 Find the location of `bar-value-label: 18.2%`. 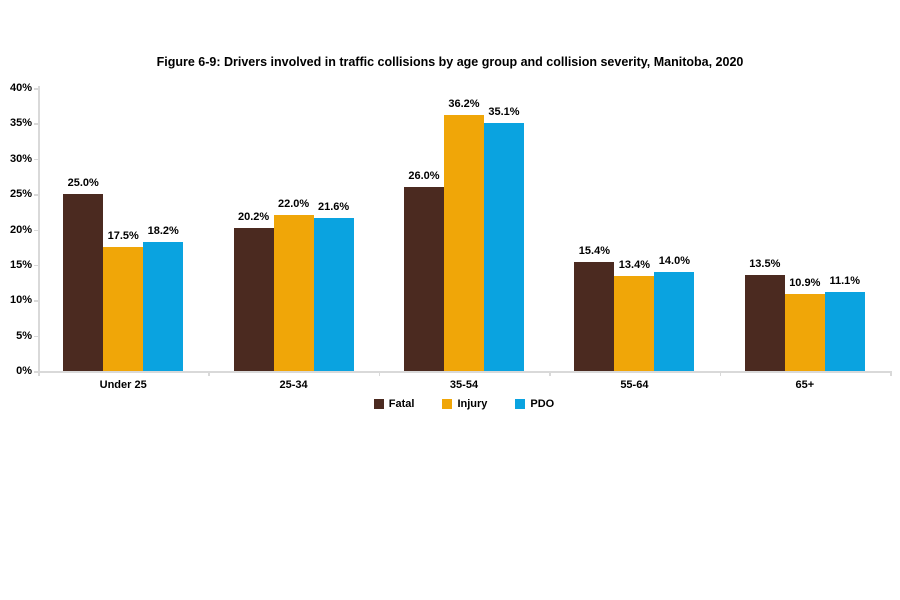

bar-value-label: 18.2% is located at coordinates (163, 231).